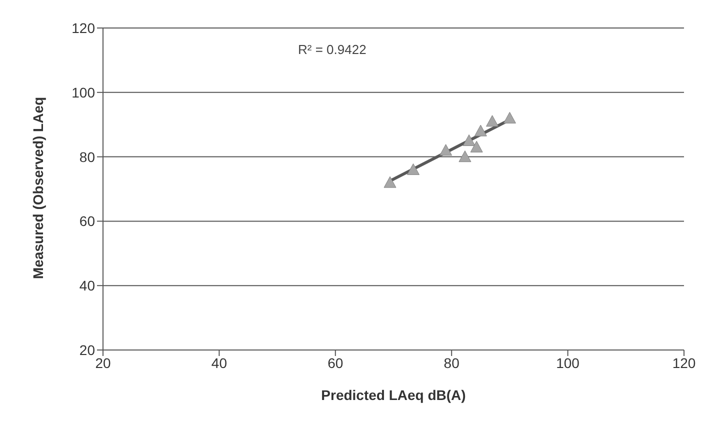 The width and height of the screenshot is (722, 433). I want to click on y-tick-label: 100, so click(84, 92).